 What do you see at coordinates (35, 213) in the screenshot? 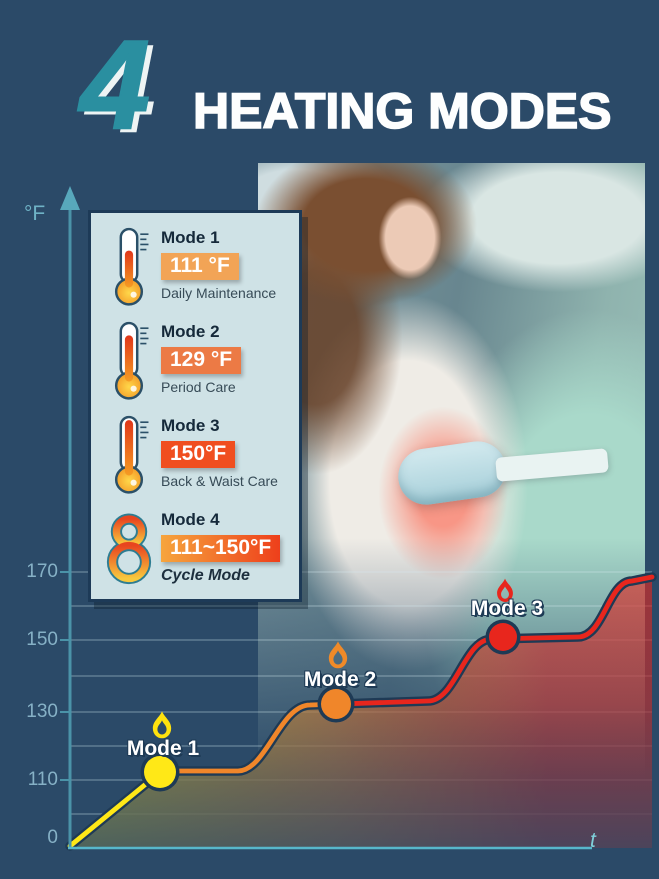
I see `y-axis-unit-label: °F` at bounding box center [35, 213].